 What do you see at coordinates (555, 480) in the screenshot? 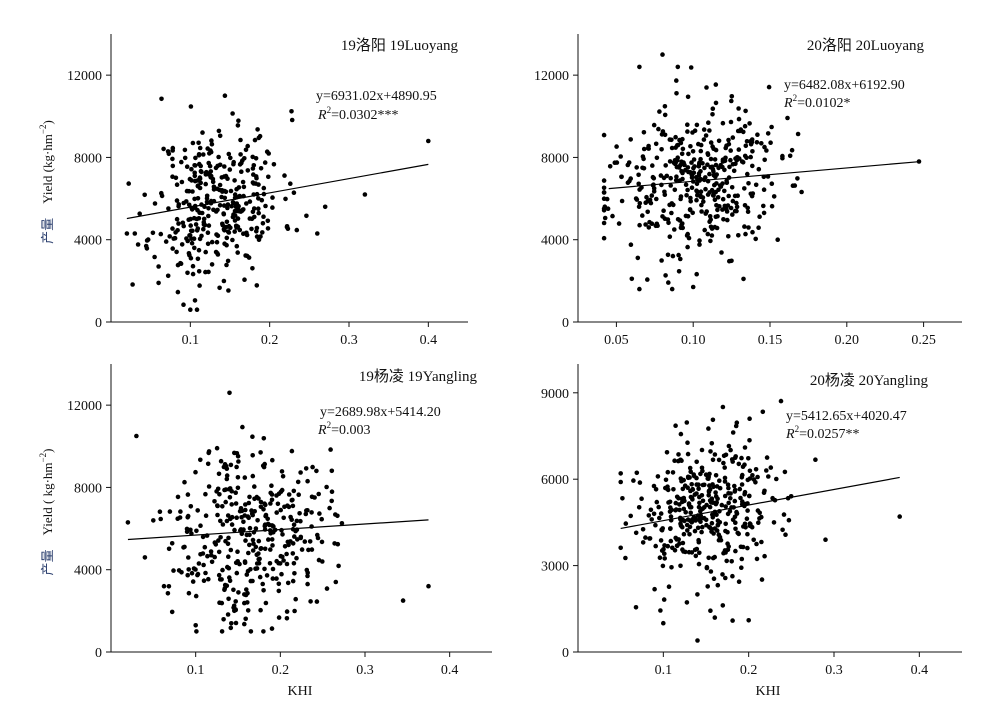
I see `y-tick-label: 6000` at bounding box center [555, 480].